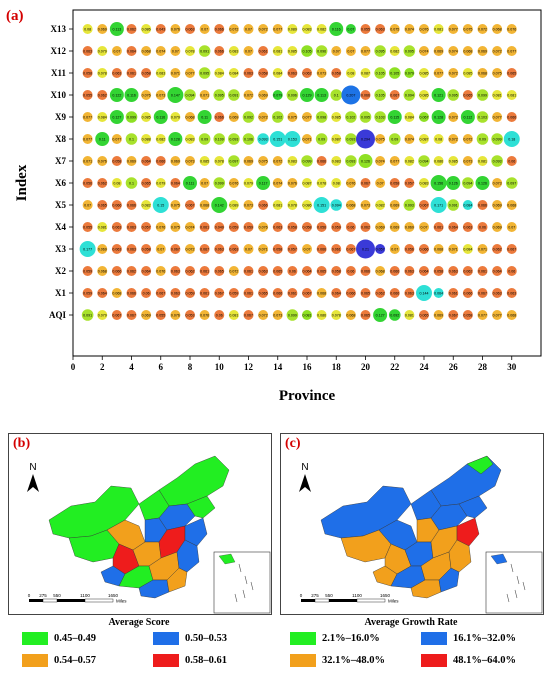 The image size is (550, 682). I want to click on bubble-value-label: 0.1, so click(131, 183).